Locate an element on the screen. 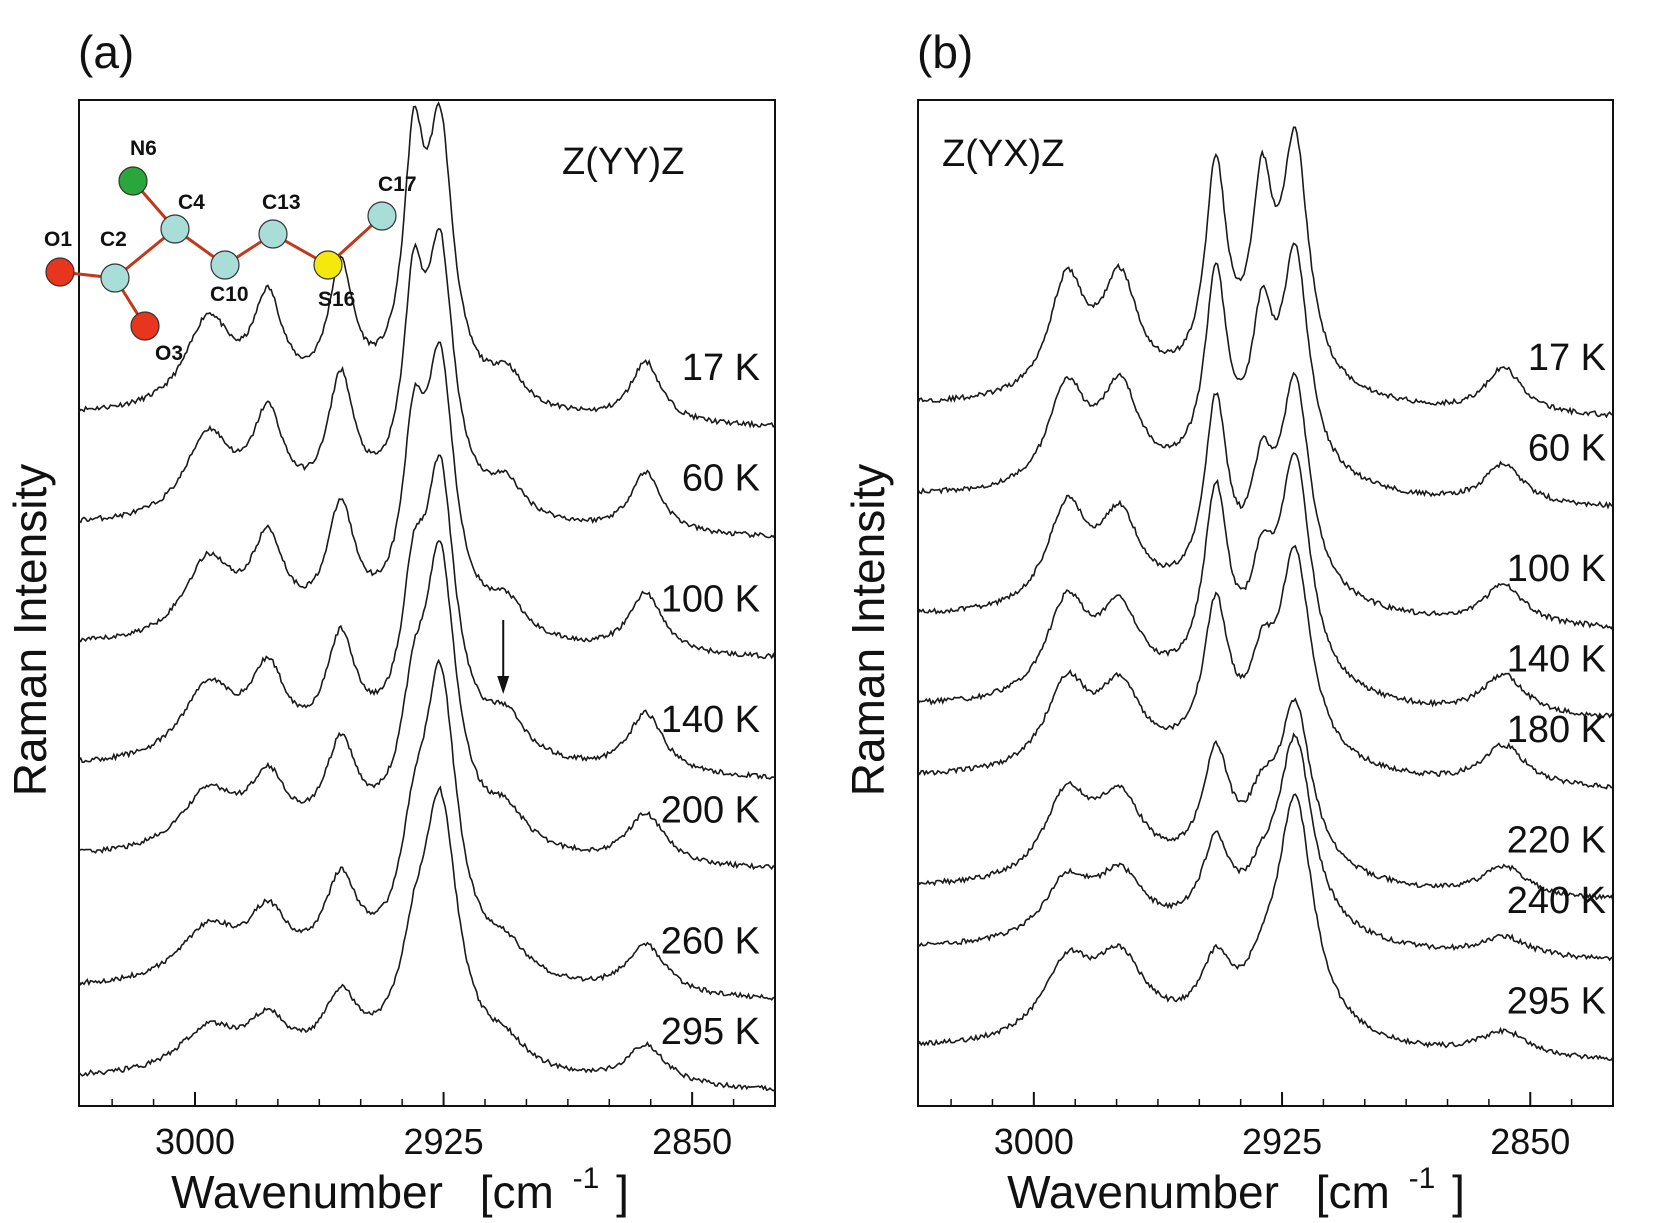 The height and width of the screenshot is (1223, 1655). panel-b-temp-label: 17 K is located at coordinates (1567, 358).